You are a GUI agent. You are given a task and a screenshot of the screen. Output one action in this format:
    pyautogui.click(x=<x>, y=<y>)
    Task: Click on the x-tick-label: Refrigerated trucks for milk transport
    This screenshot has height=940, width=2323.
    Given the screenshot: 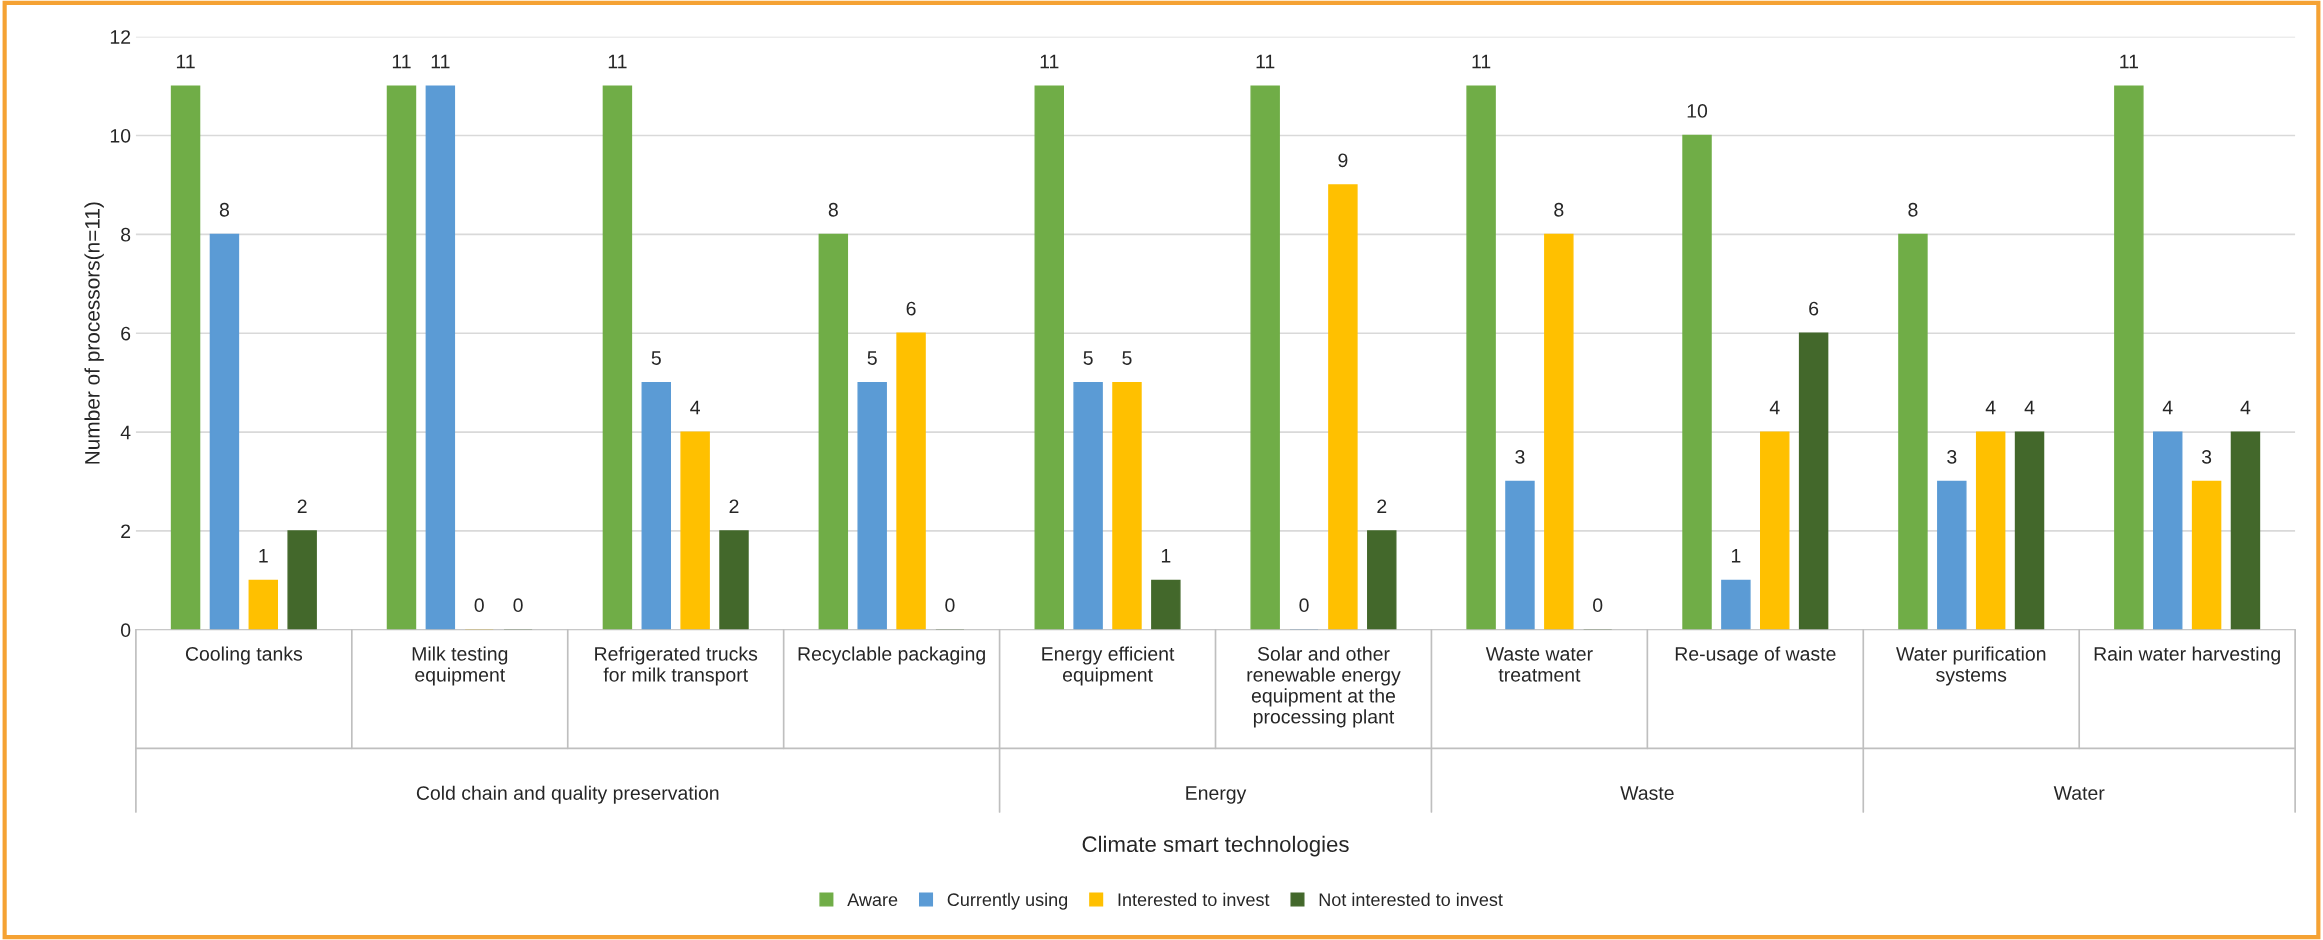 What is the action you would take?
    pyautogui.click(x=676, y=666)
    